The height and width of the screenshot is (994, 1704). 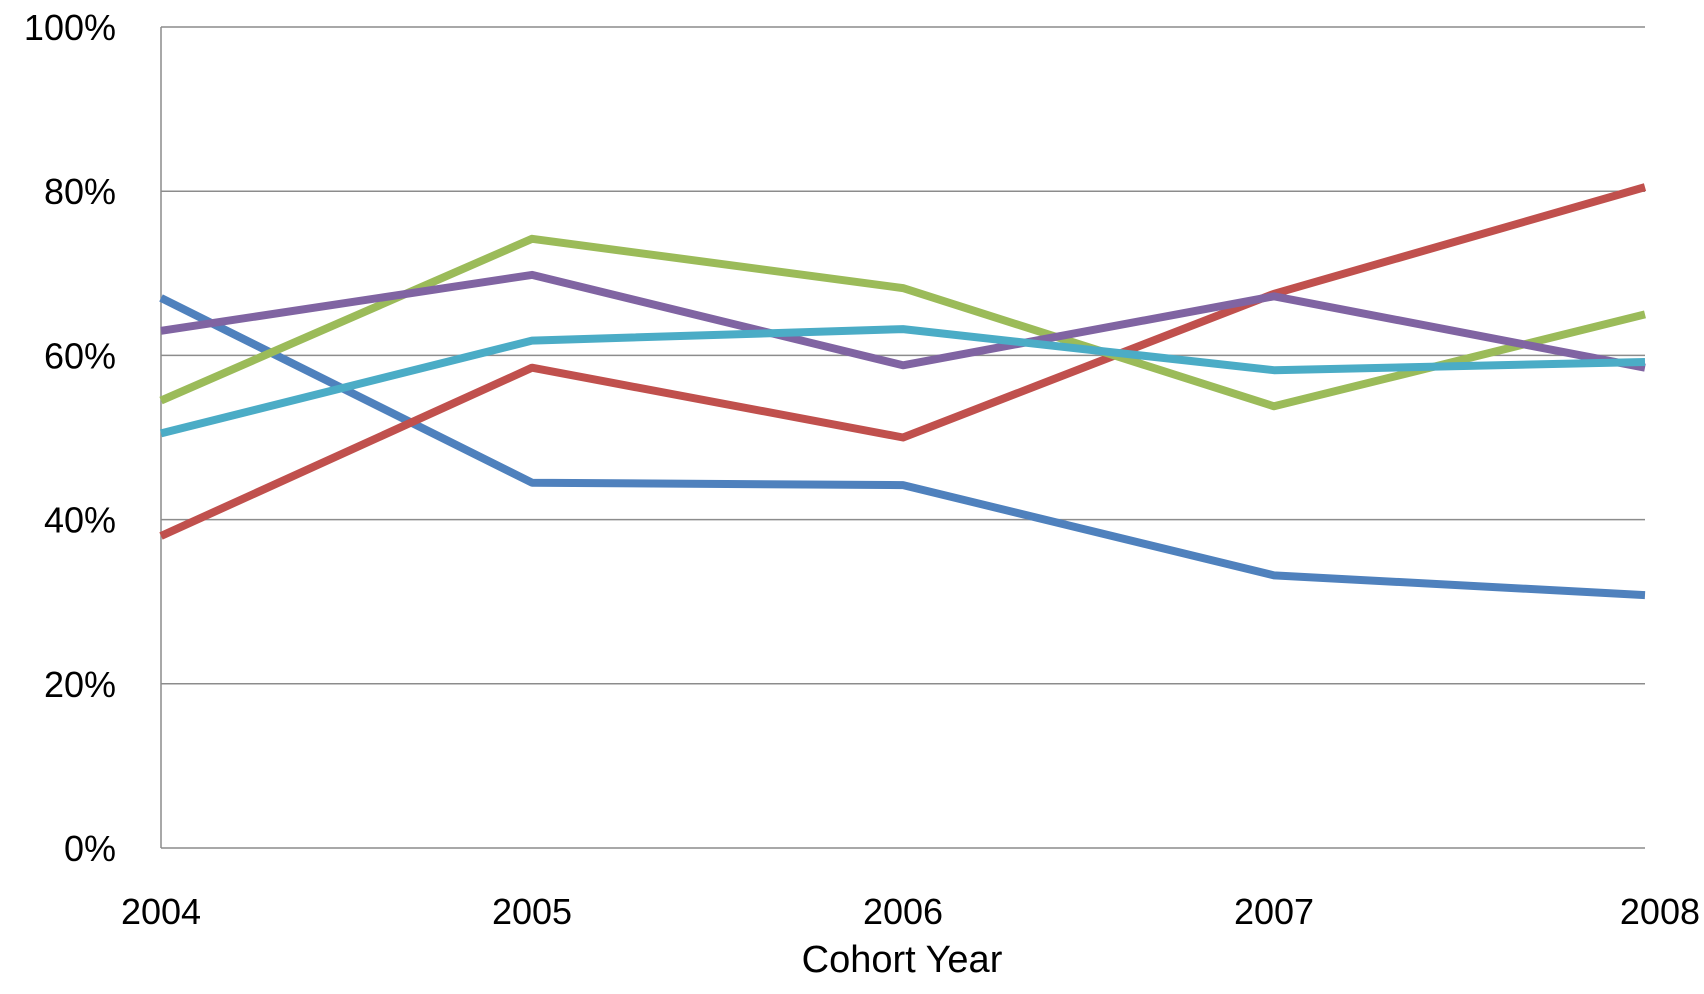 I want to click on x-tick-label: 2008, so click(x=1660, y=911).